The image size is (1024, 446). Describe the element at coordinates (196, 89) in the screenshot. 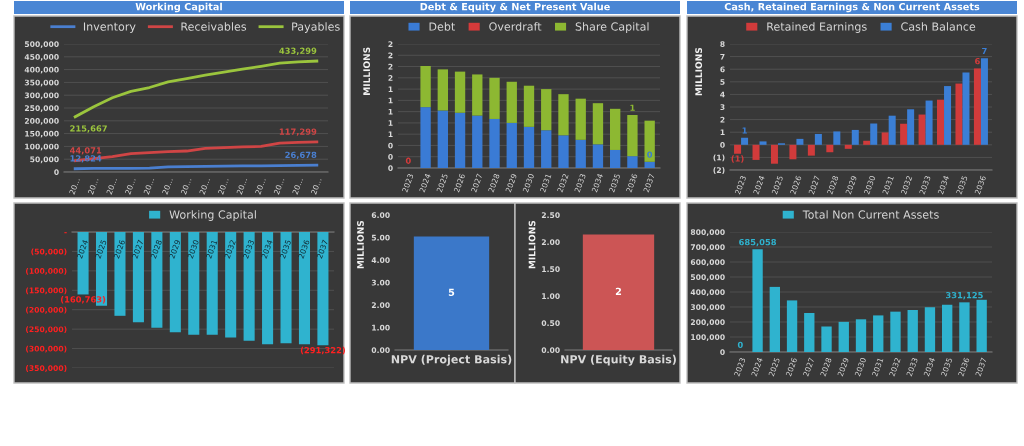

I see `line-series` at that location.